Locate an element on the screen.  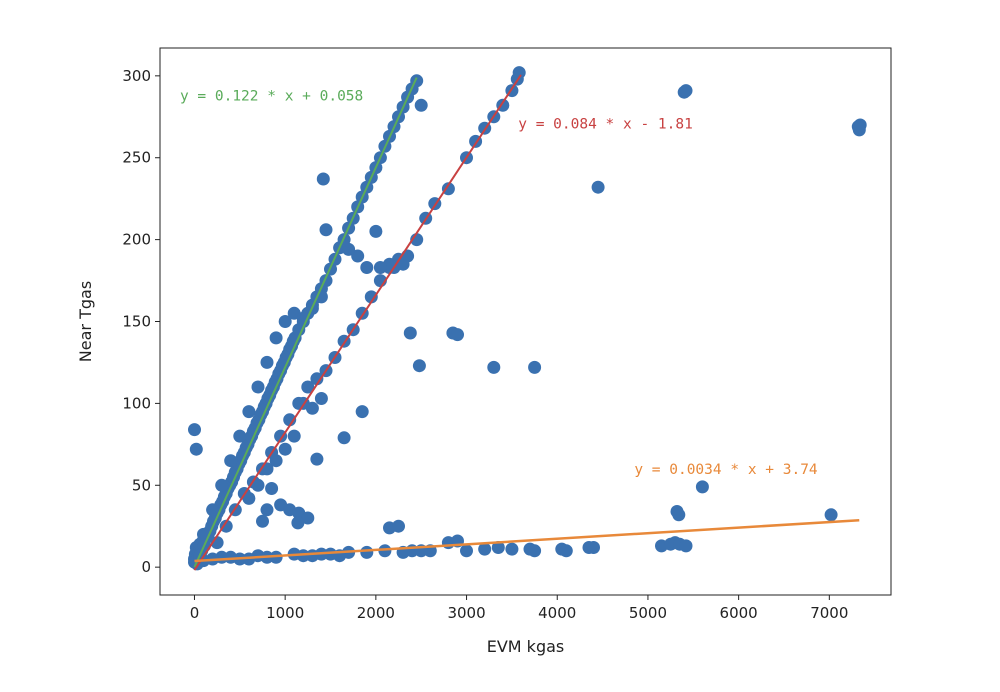
x-axis-label: EVM kgas is located at coordinates (526, 646).